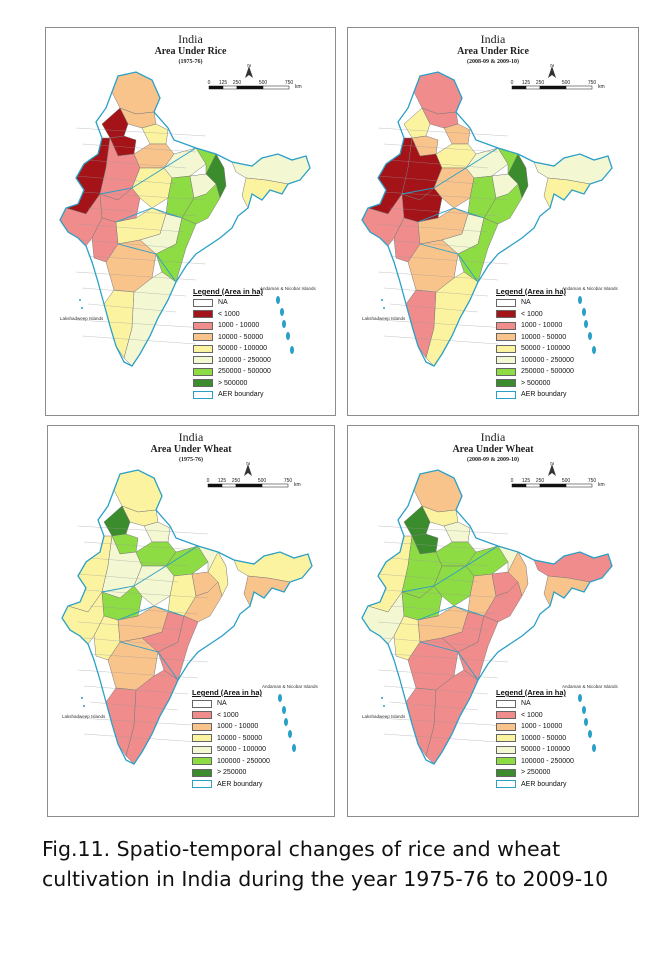  I want to click on lakshadweep-label: Lakshadweep Islands, so click(384, 318).